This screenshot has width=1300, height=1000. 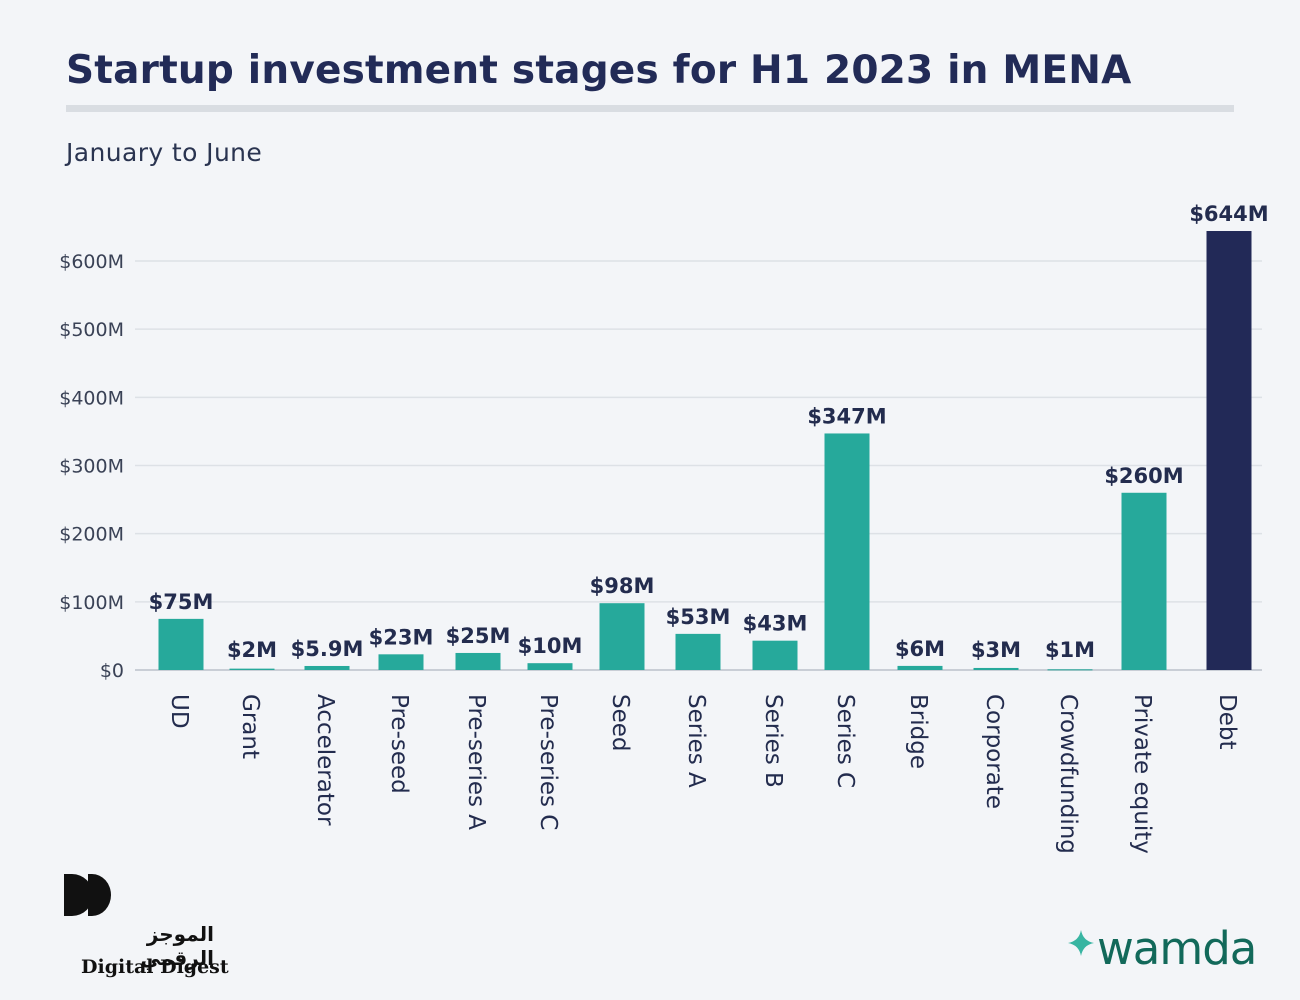 I want to click on y-tick-label: $300M, so click(x=91, y=467).